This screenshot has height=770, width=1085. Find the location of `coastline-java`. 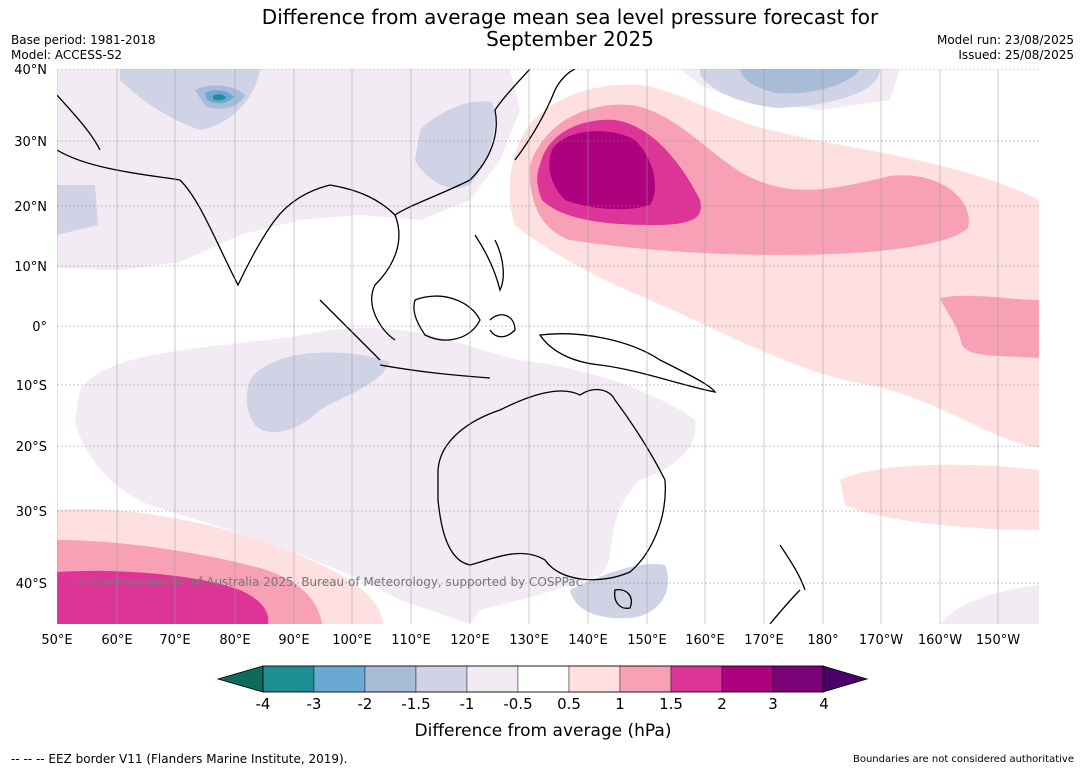

coastline-java is located at coordinates (435, 371).